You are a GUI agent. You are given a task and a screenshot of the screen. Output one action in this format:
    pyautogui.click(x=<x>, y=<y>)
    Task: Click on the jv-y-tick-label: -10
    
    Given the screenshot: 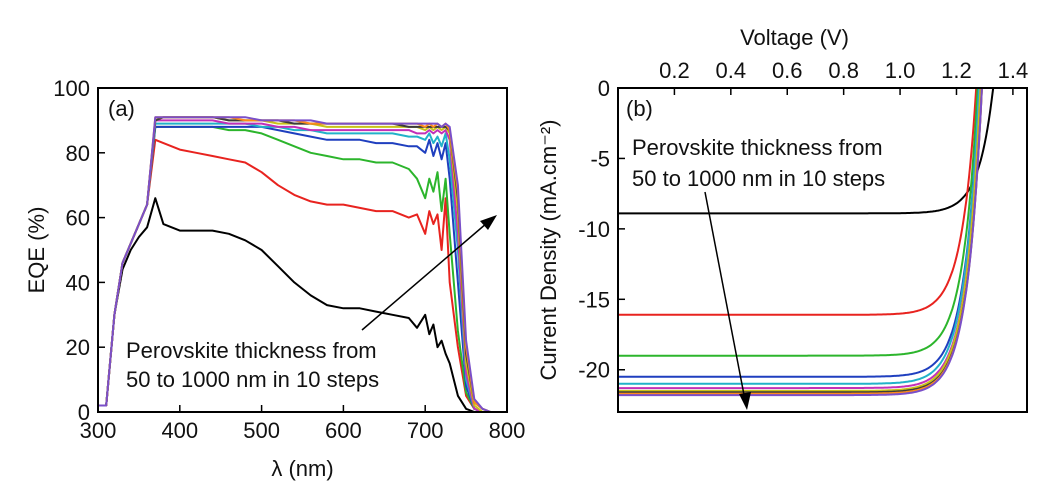 What is the action you would take?
    pyautogui.click(x=594, y=229)
    